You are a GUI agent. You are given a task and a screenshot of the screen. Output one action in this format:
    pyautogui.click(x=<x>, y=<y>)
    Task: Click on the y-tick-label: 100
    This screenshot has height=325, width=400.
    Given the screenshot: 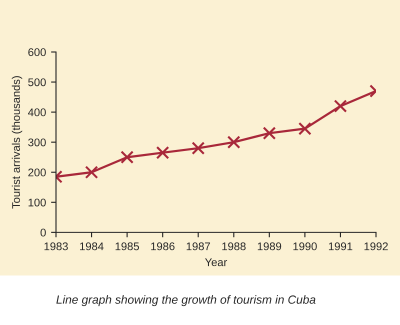 What is the action you would take?
    pyautogui.click(x=37, y=202)
    